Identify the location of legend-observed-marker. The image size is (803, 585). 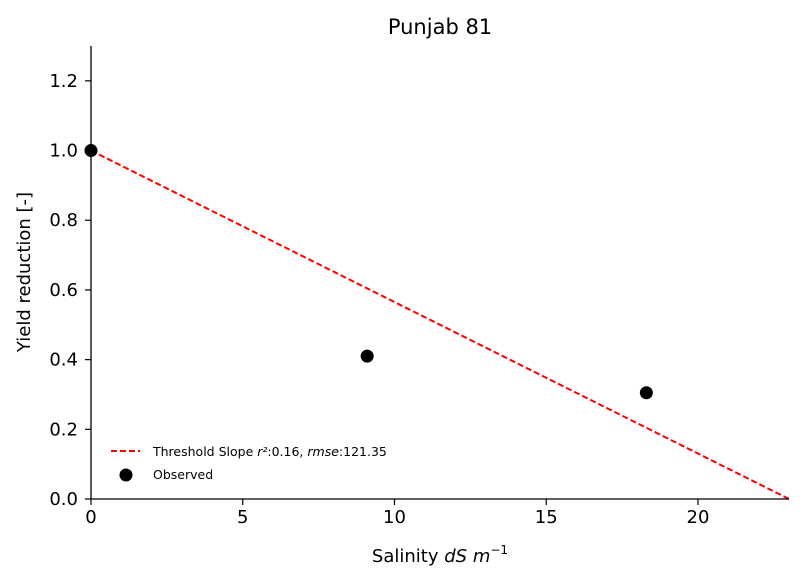
(126, 475).